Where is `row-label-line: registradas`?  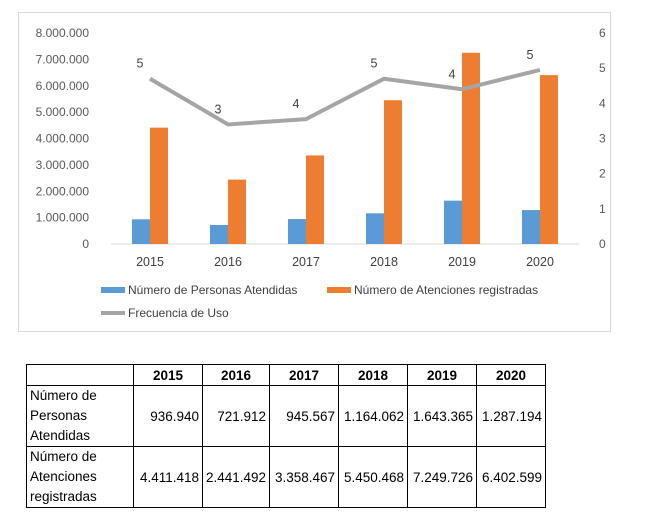
row-label-line: registradas is located at coordinates (63, 496).